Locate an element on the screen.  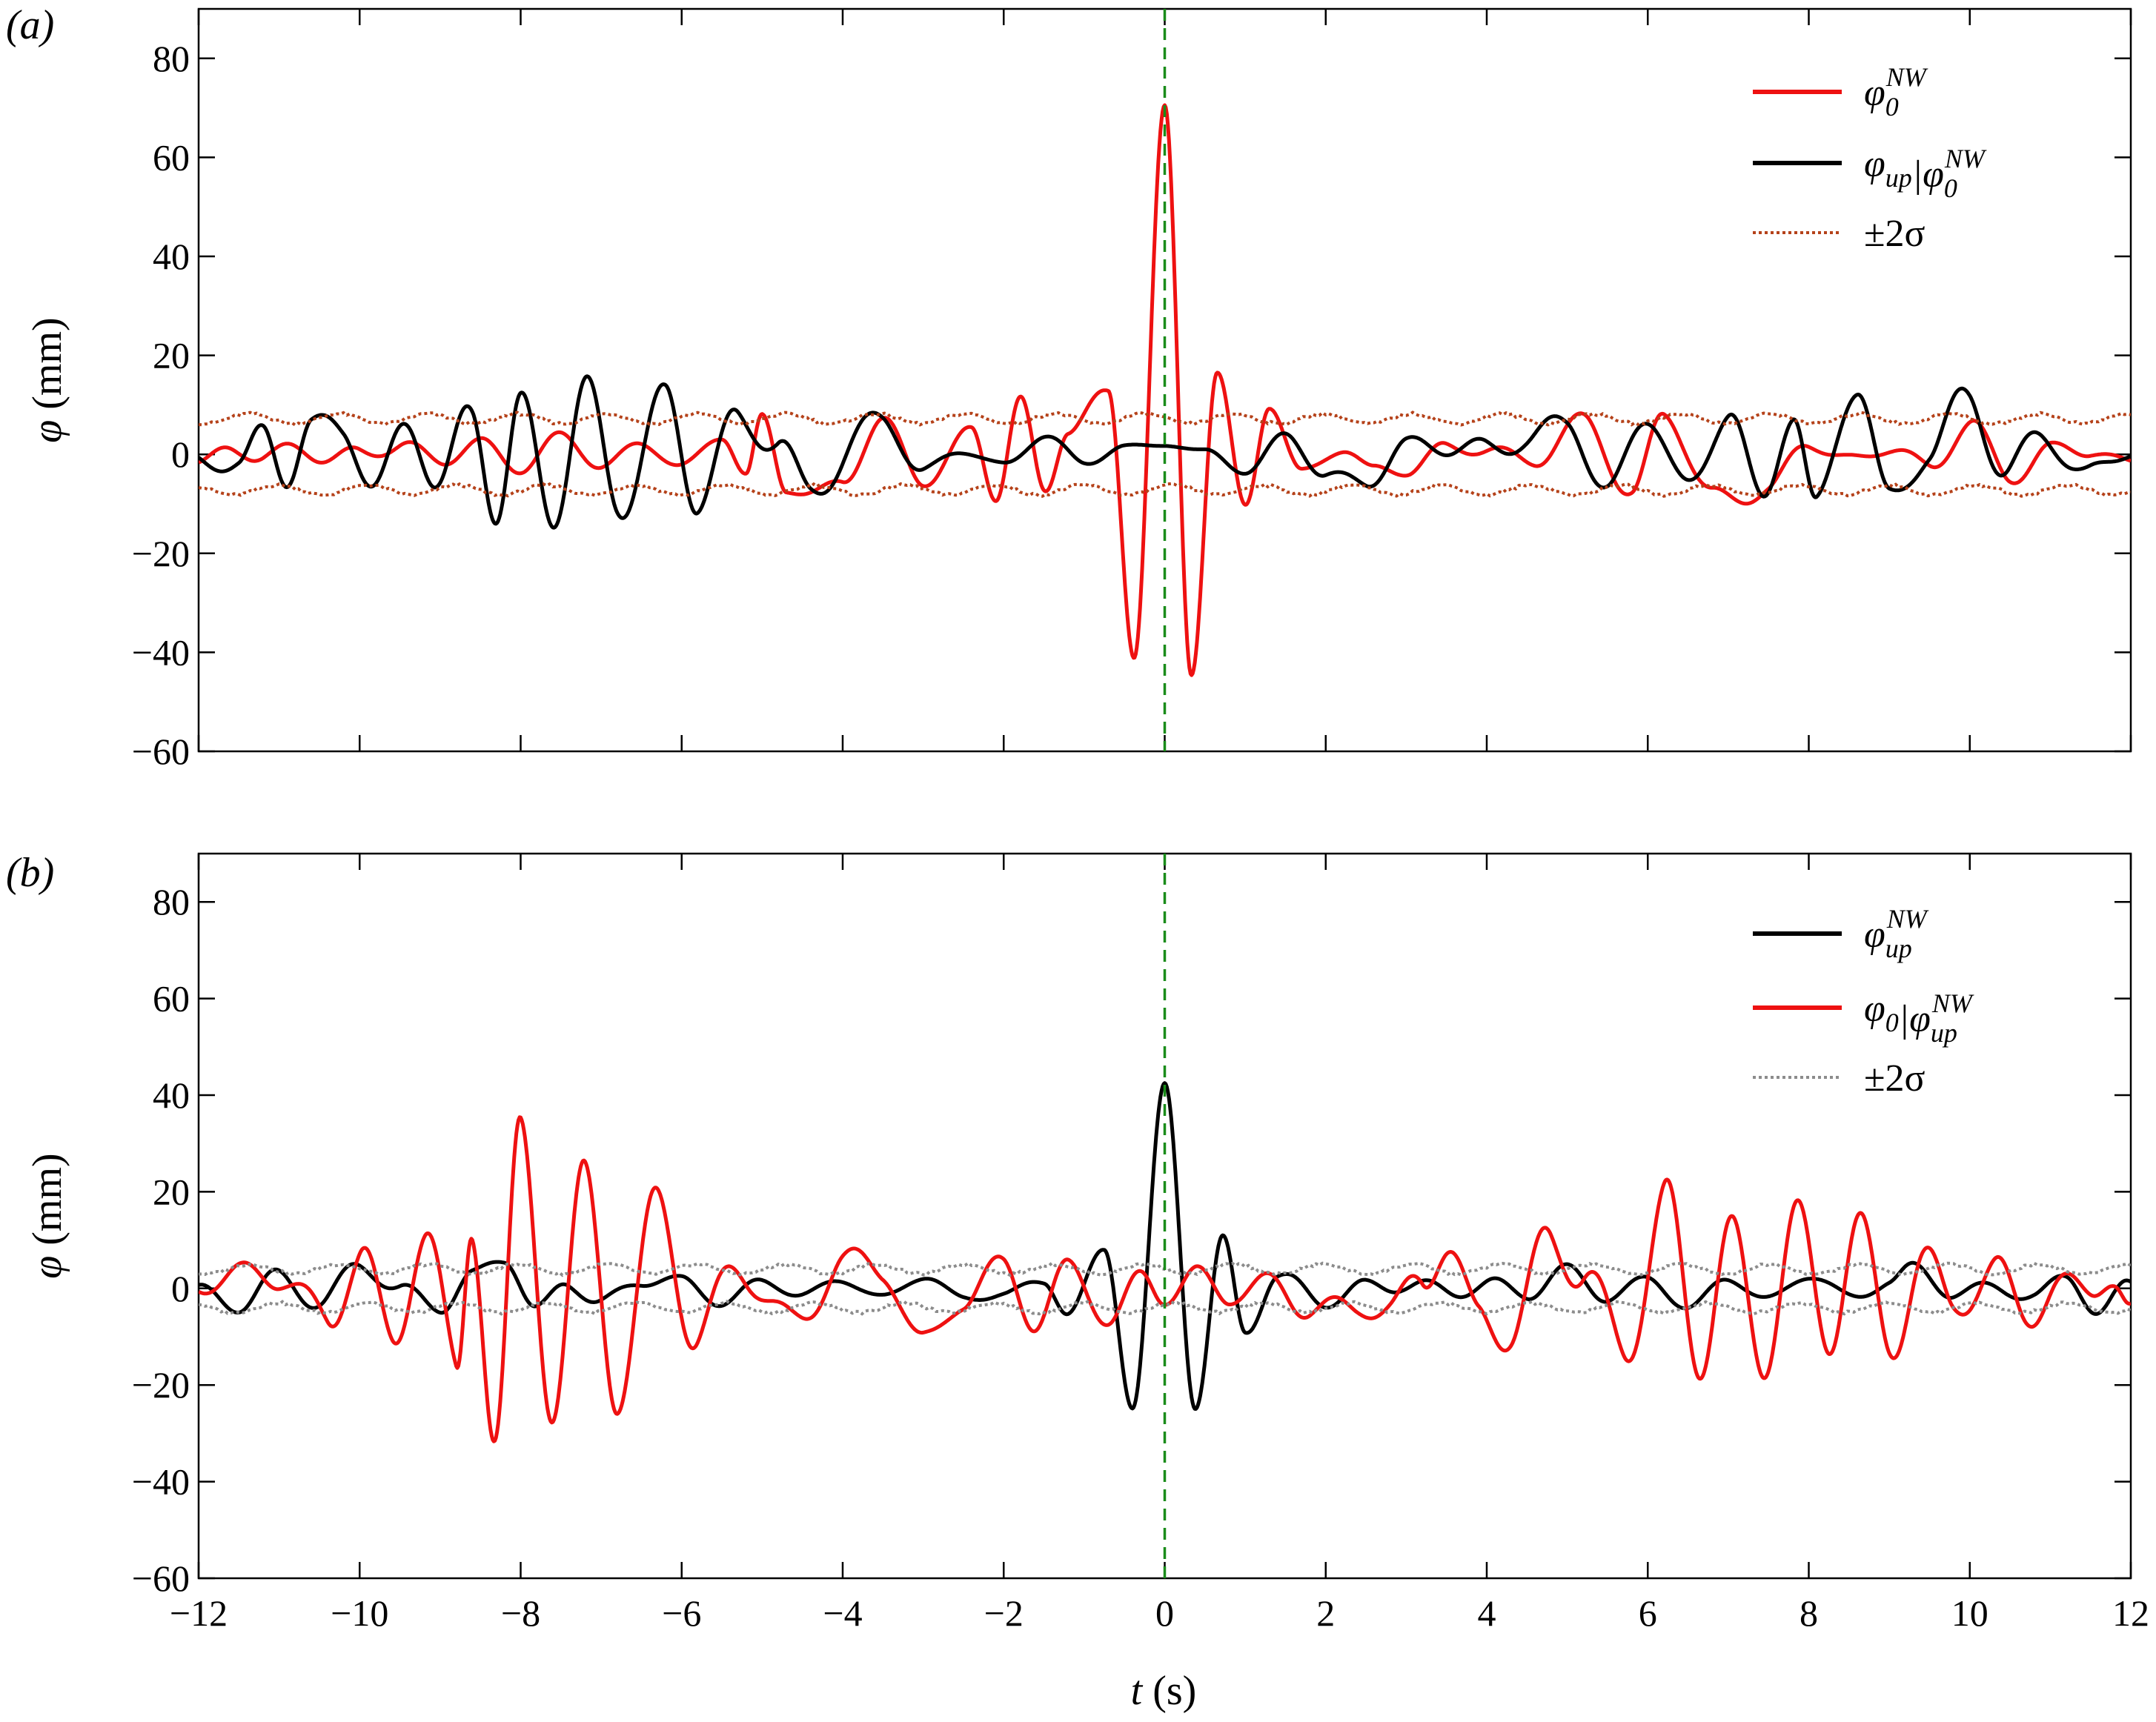
legend-label: φupNW is located at coordinates (1896, 933).